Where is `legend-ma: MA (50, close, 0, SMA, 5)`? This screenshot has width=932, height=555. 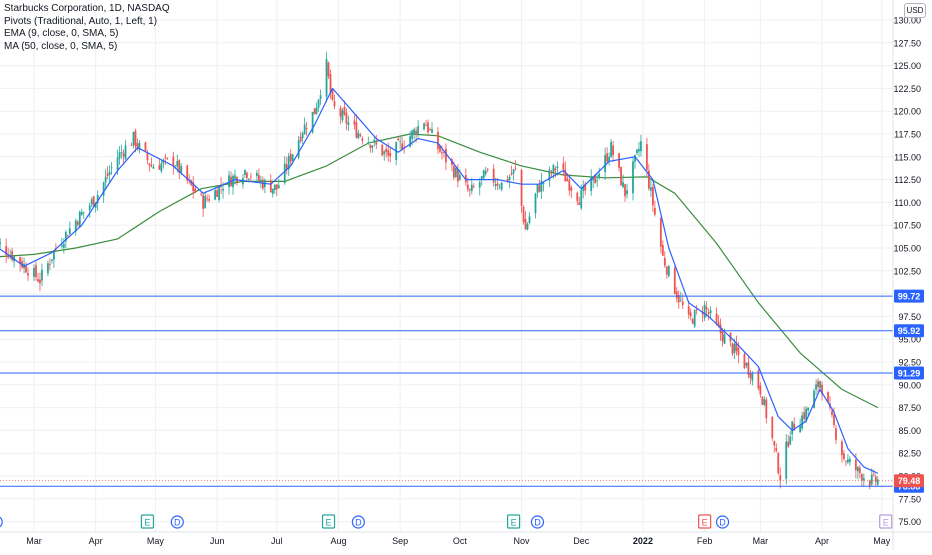 legend-ma: MA (50, close, 0, SMA, 5) is located at coordinates (61, 46).